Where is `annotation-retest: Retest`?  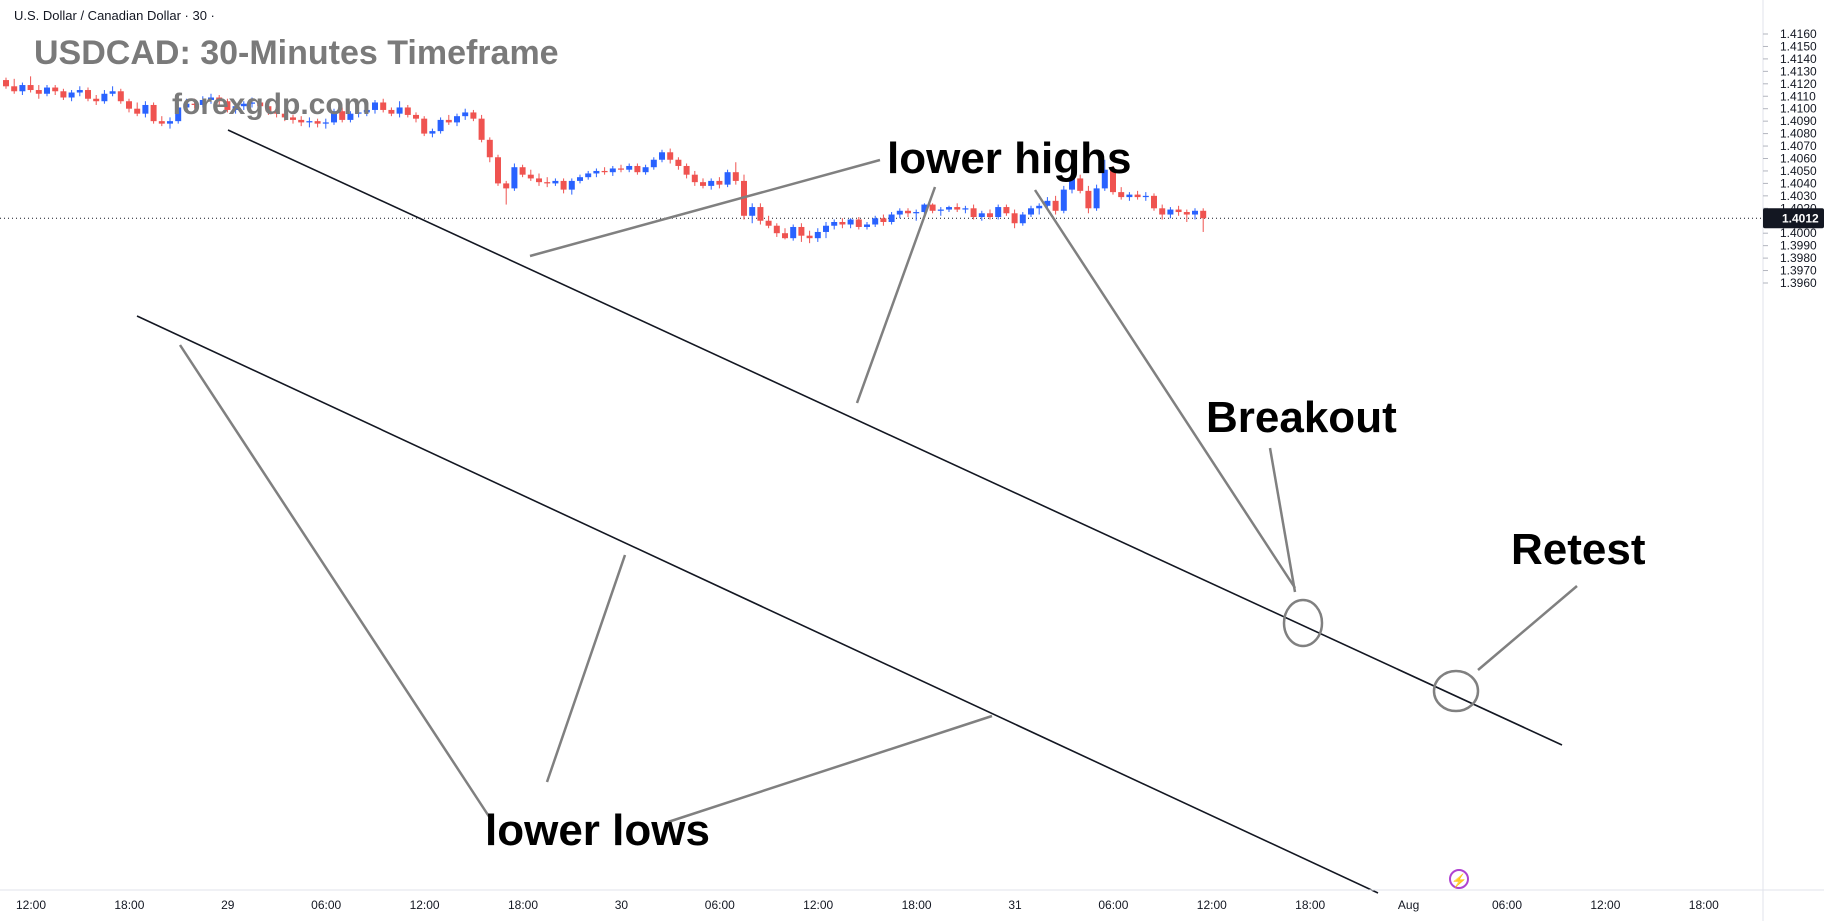 annotation-retest: Retest is located at coordinates (1578, 549).